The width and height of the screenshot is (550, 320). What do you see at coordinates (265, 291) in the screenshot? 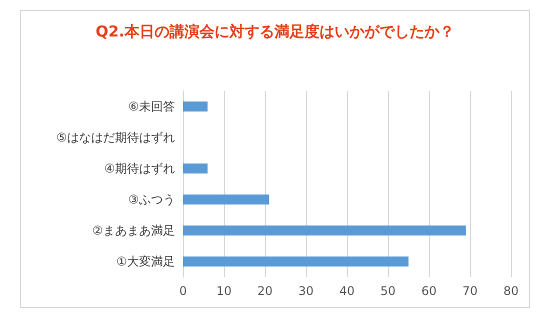
I see `x-tick-label: 20` at bounding box center [265, 291].